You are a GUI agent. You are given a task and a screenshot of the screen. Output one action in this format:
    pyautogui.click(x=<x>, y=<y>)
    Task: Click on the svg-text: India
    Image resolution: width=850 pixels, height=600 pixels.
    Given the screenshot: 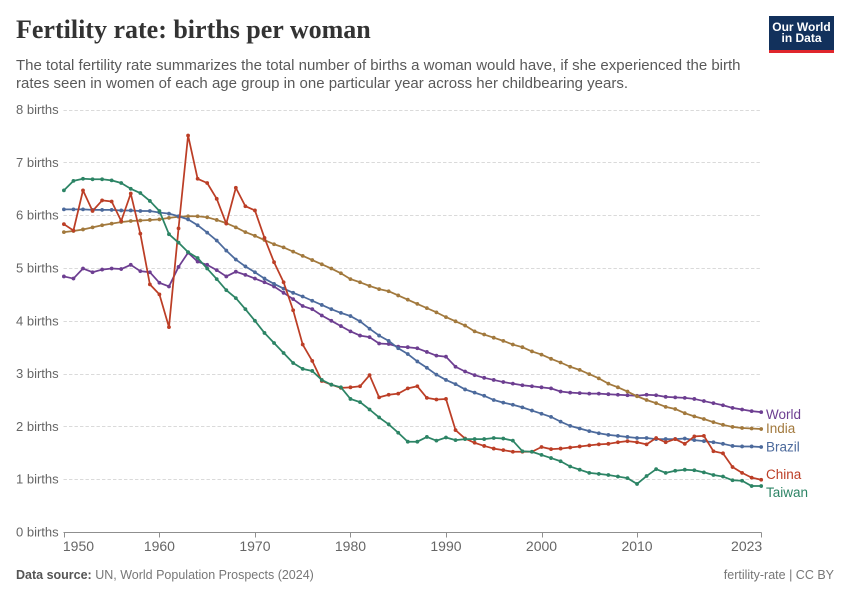 What is the action you would take?
    pyautogui.click(x=781, y=428)
    